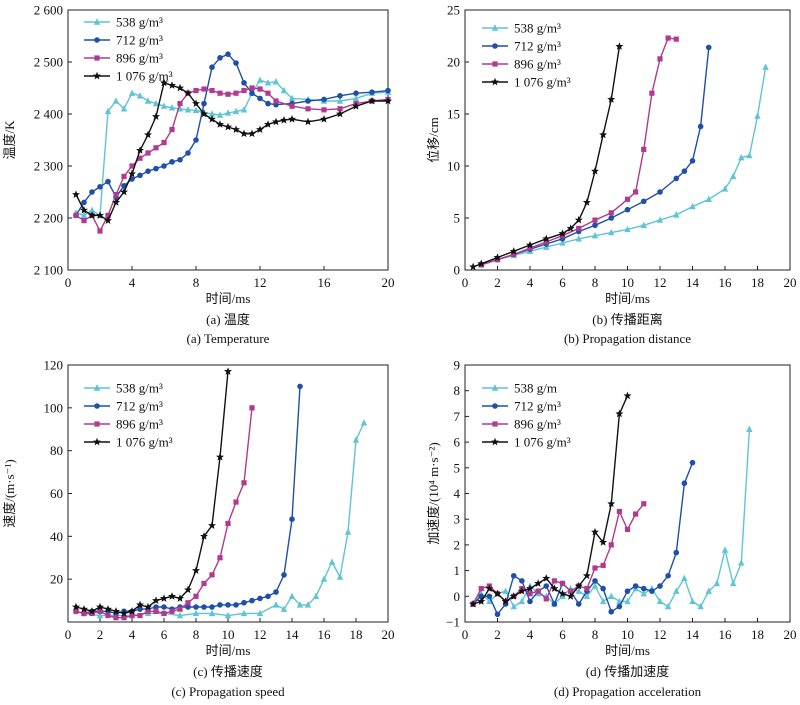  What do you see at coordinates (457, 270) in the screenshot?
I see `y-tick-label: 0` at bounding box center [457, 270].